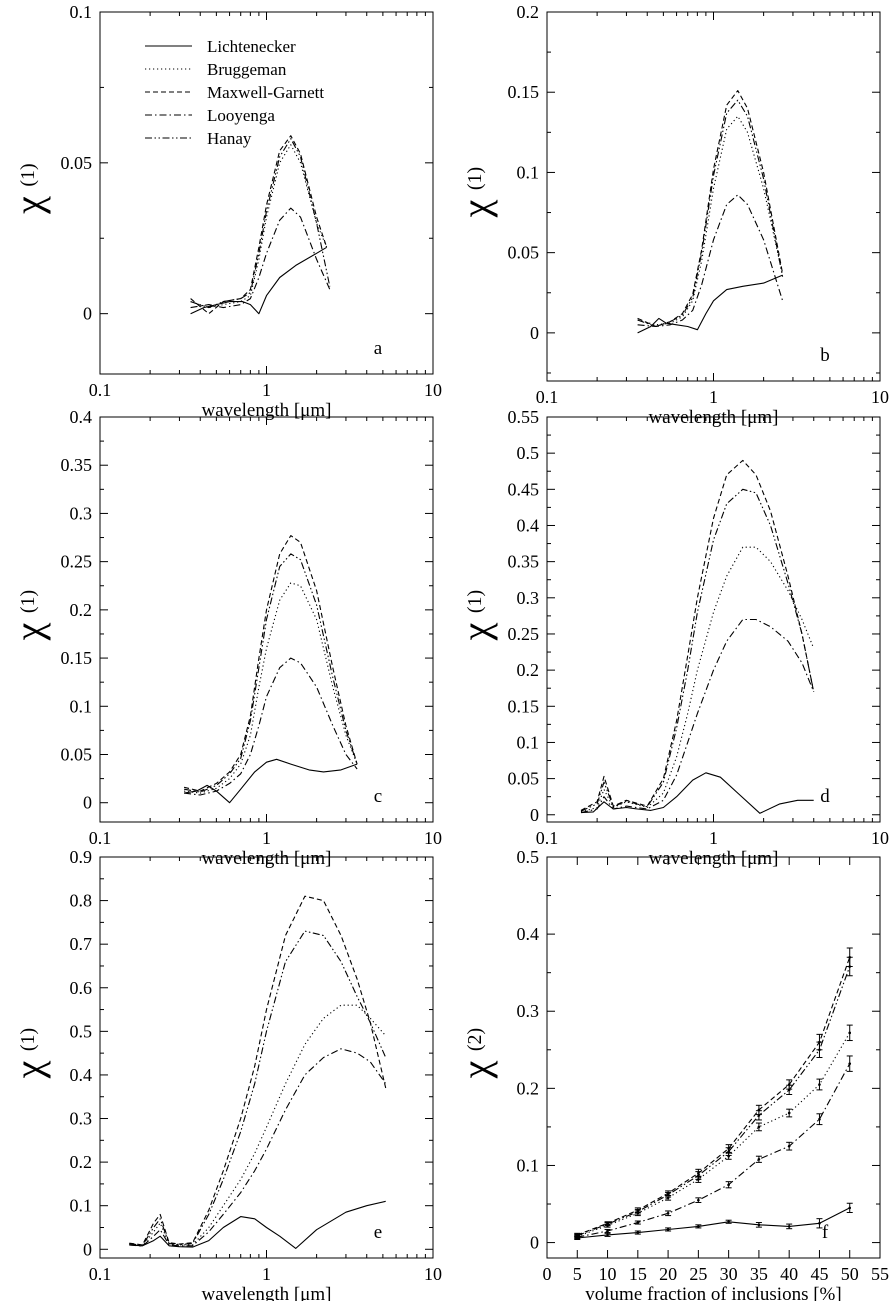 This screenshot has width=894, height=1301. Describe the element at coordinates (378, 1232) in the screenshot. I see `panel-letter: e` at that location.